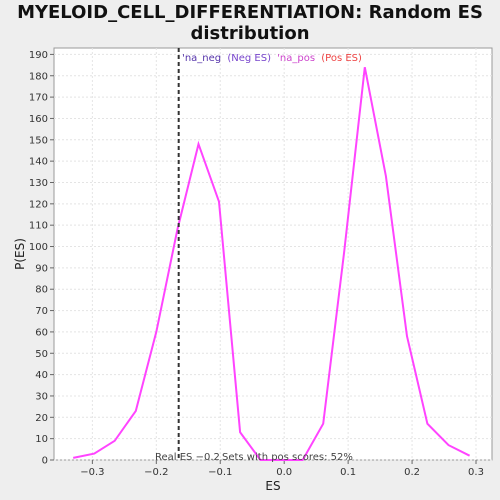 The image size is (500, 500). What do you see at coordinates (92, 472) in the screenshot?
I see `x-tick-label: −0.3` at bounding box center [92, 472].